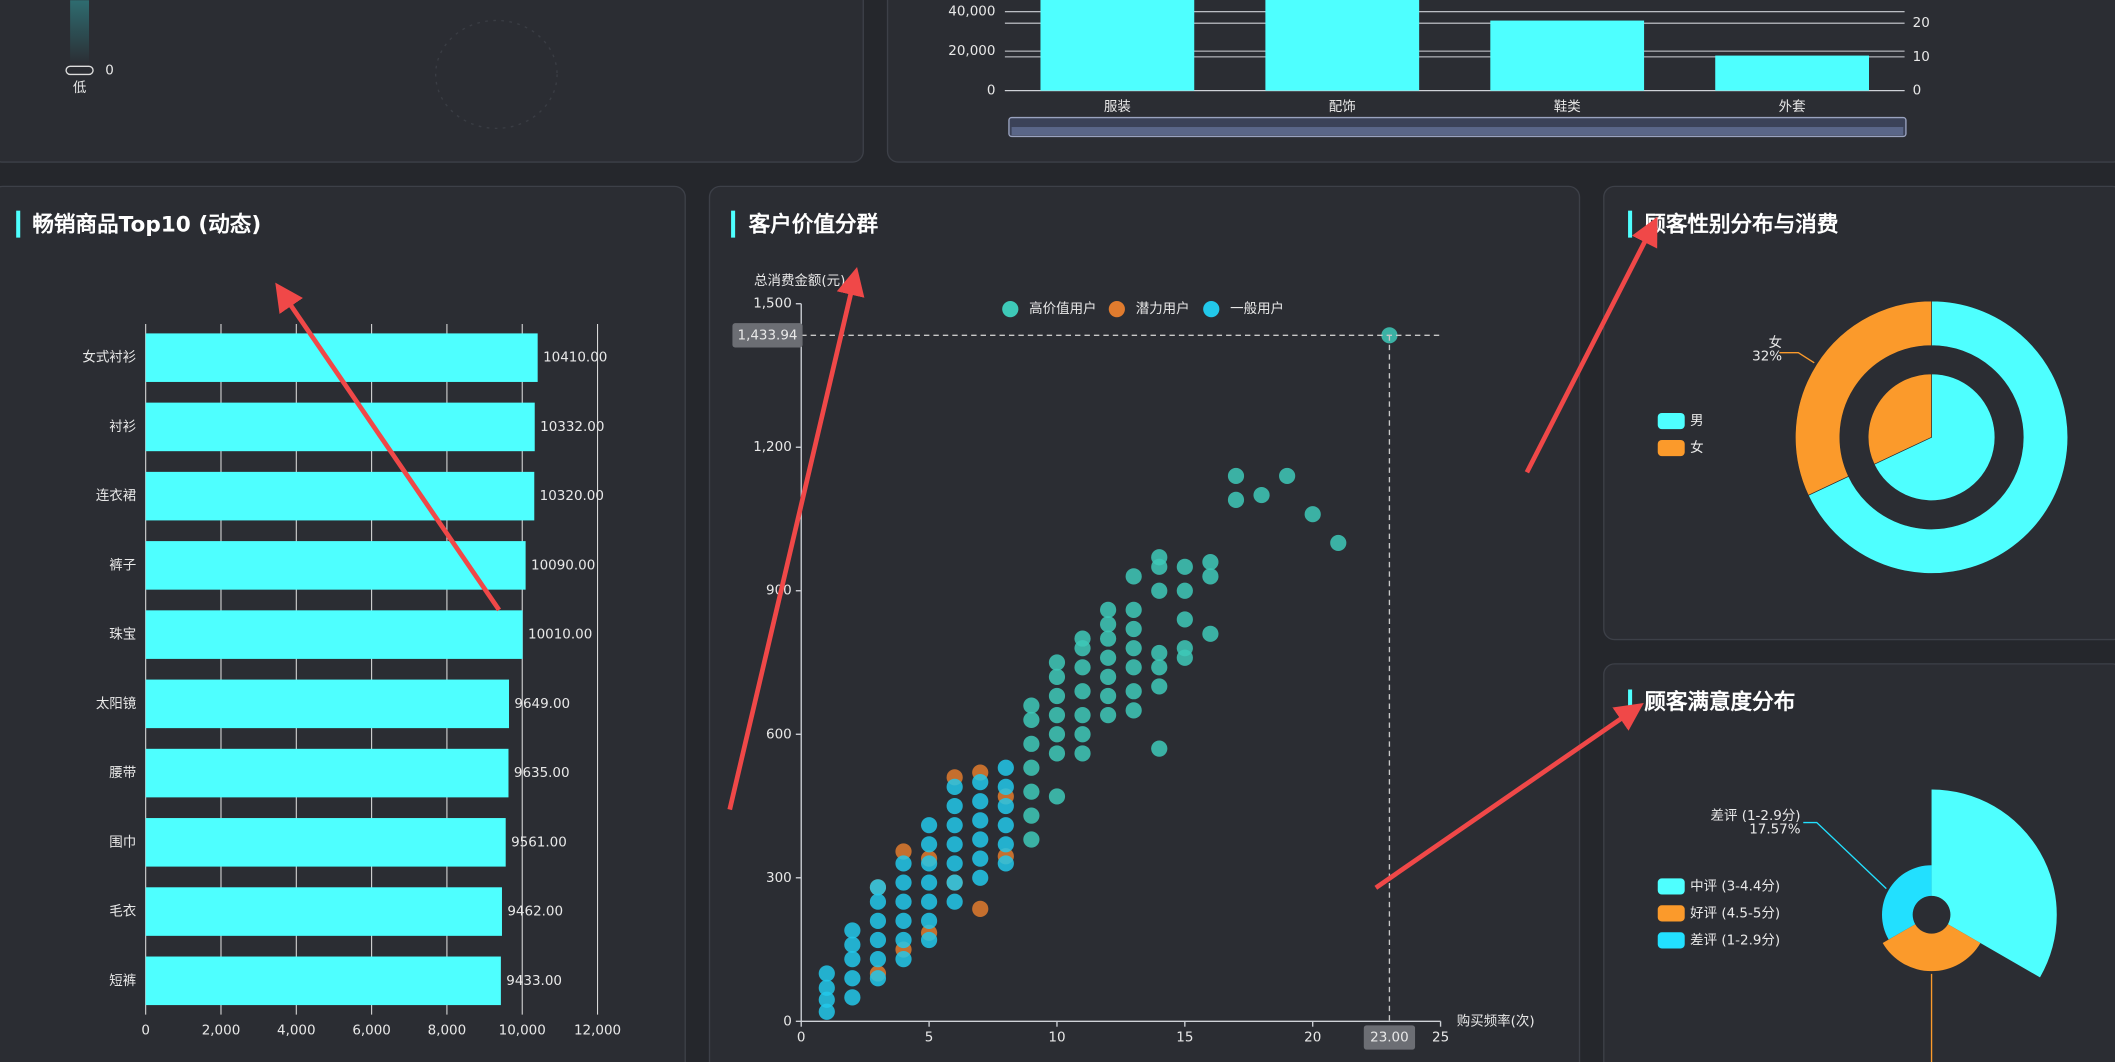 The width and height of the screenshot is (2115, 1062). I want to click on value-label: 9433.00, so click(534, 981).